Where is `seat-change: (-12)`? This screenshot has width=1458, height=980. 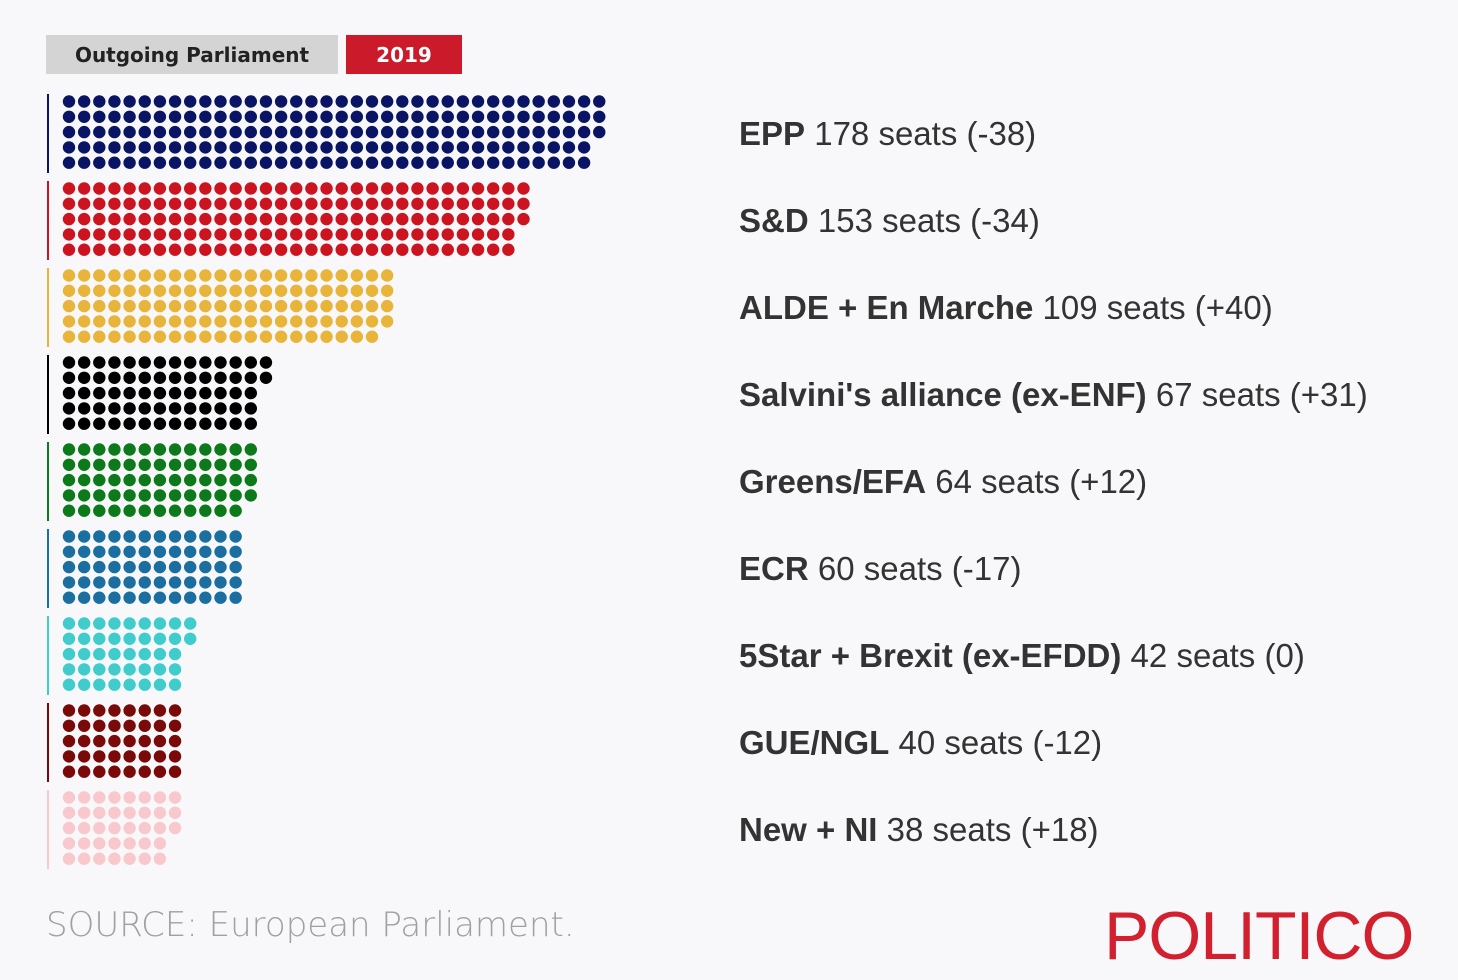 seat-change: (-12) is located at coordinates (1067, 742).